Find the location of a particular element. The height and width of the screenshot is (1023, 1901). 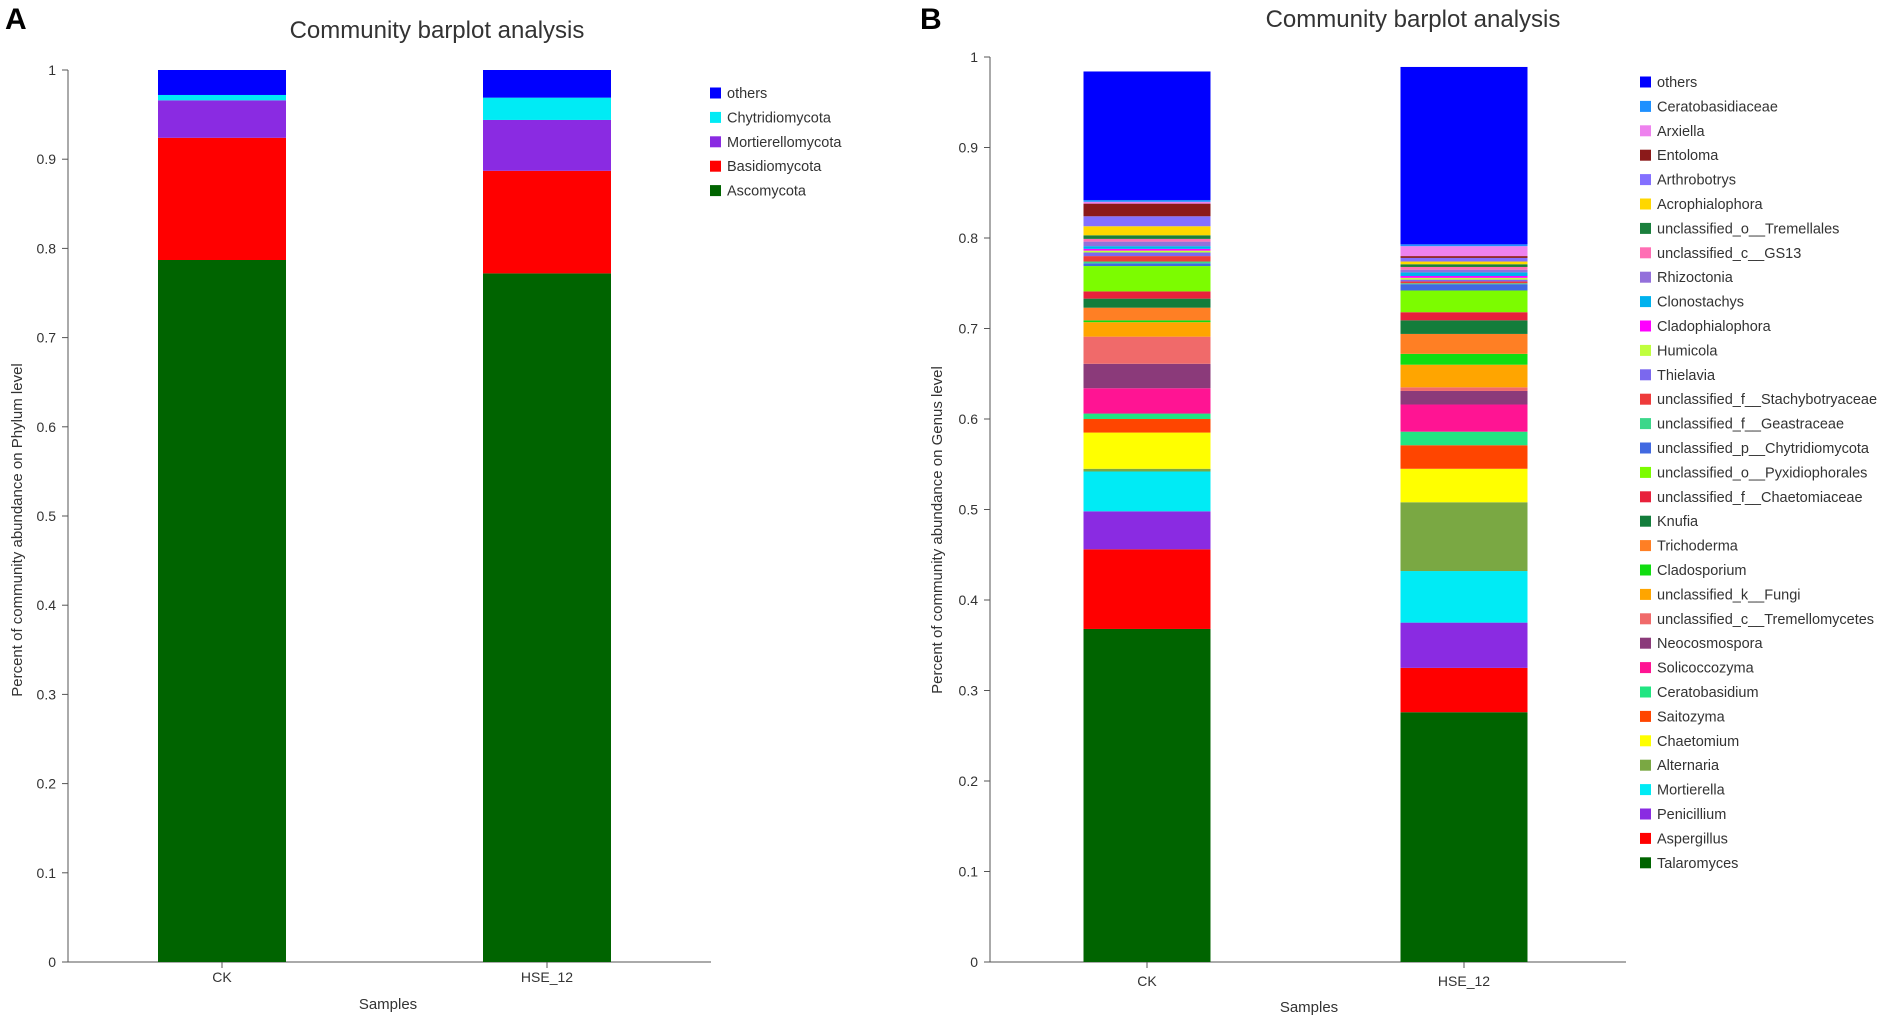

y-tick-label: 0.3 is located at coordinates (47, 694).